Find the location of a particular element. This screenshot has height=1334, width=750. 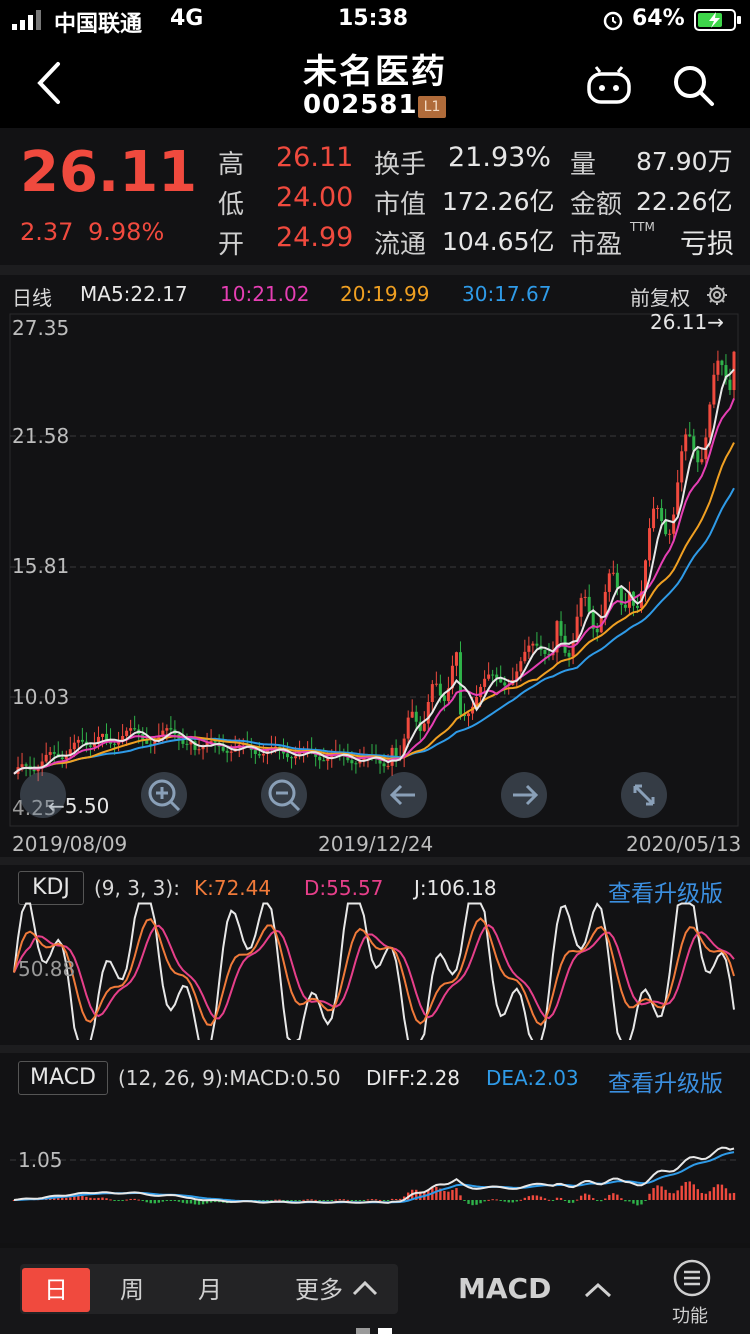

macd-upgrade-link: 查看升级版 is located at coordinates (665, 1084).